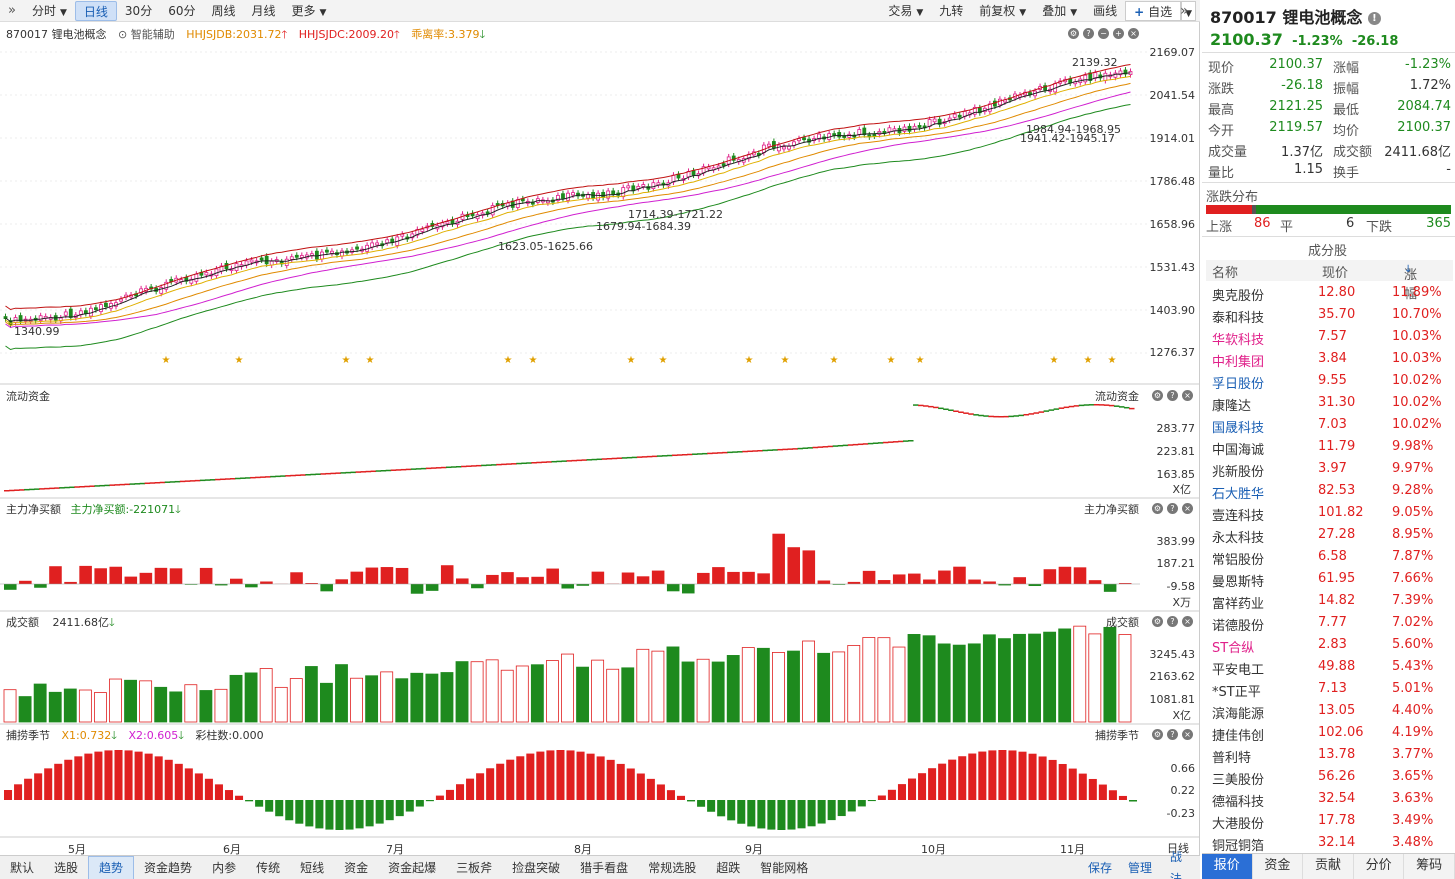  I want to click on minimize-icon: −, so click(1103, 33).